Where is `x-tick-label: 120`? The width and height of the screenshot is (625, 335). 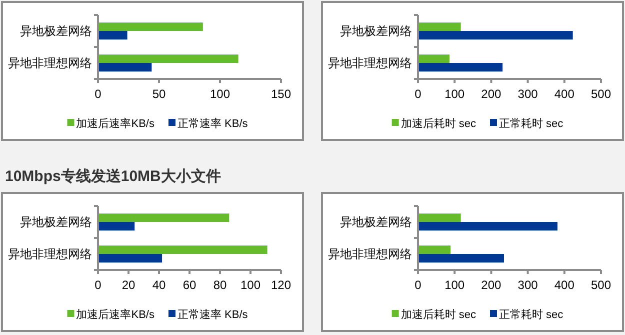
x-tick-label: 120 is located at coordinates (281, 285).